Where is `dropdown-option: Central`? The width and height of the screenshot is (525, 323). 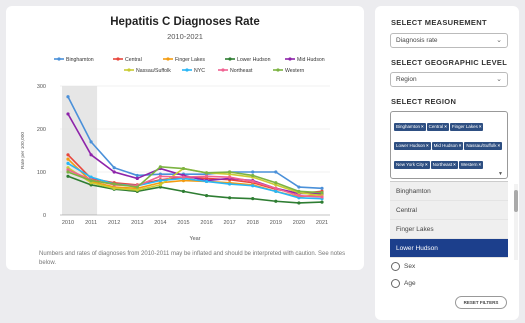 dropdown-option: Central is located at coordinates (449, 210).